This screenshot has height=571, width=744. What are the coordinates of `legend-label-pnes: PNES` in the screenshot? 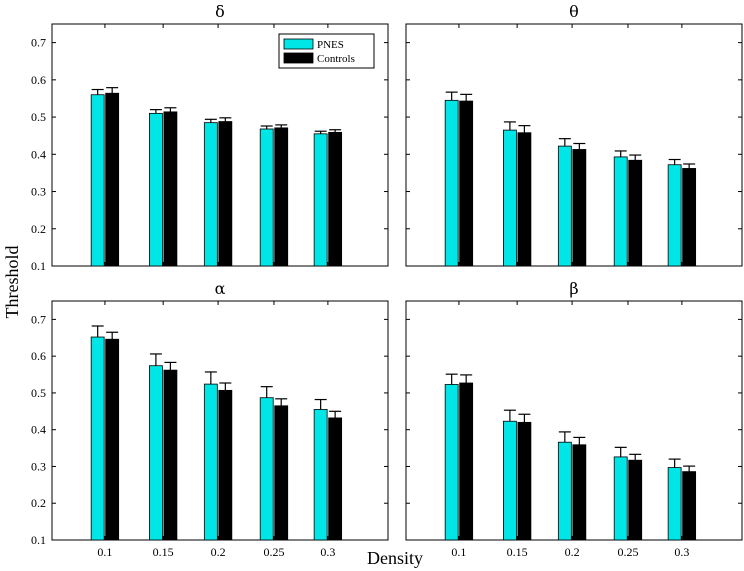 It's located at (330, 45).